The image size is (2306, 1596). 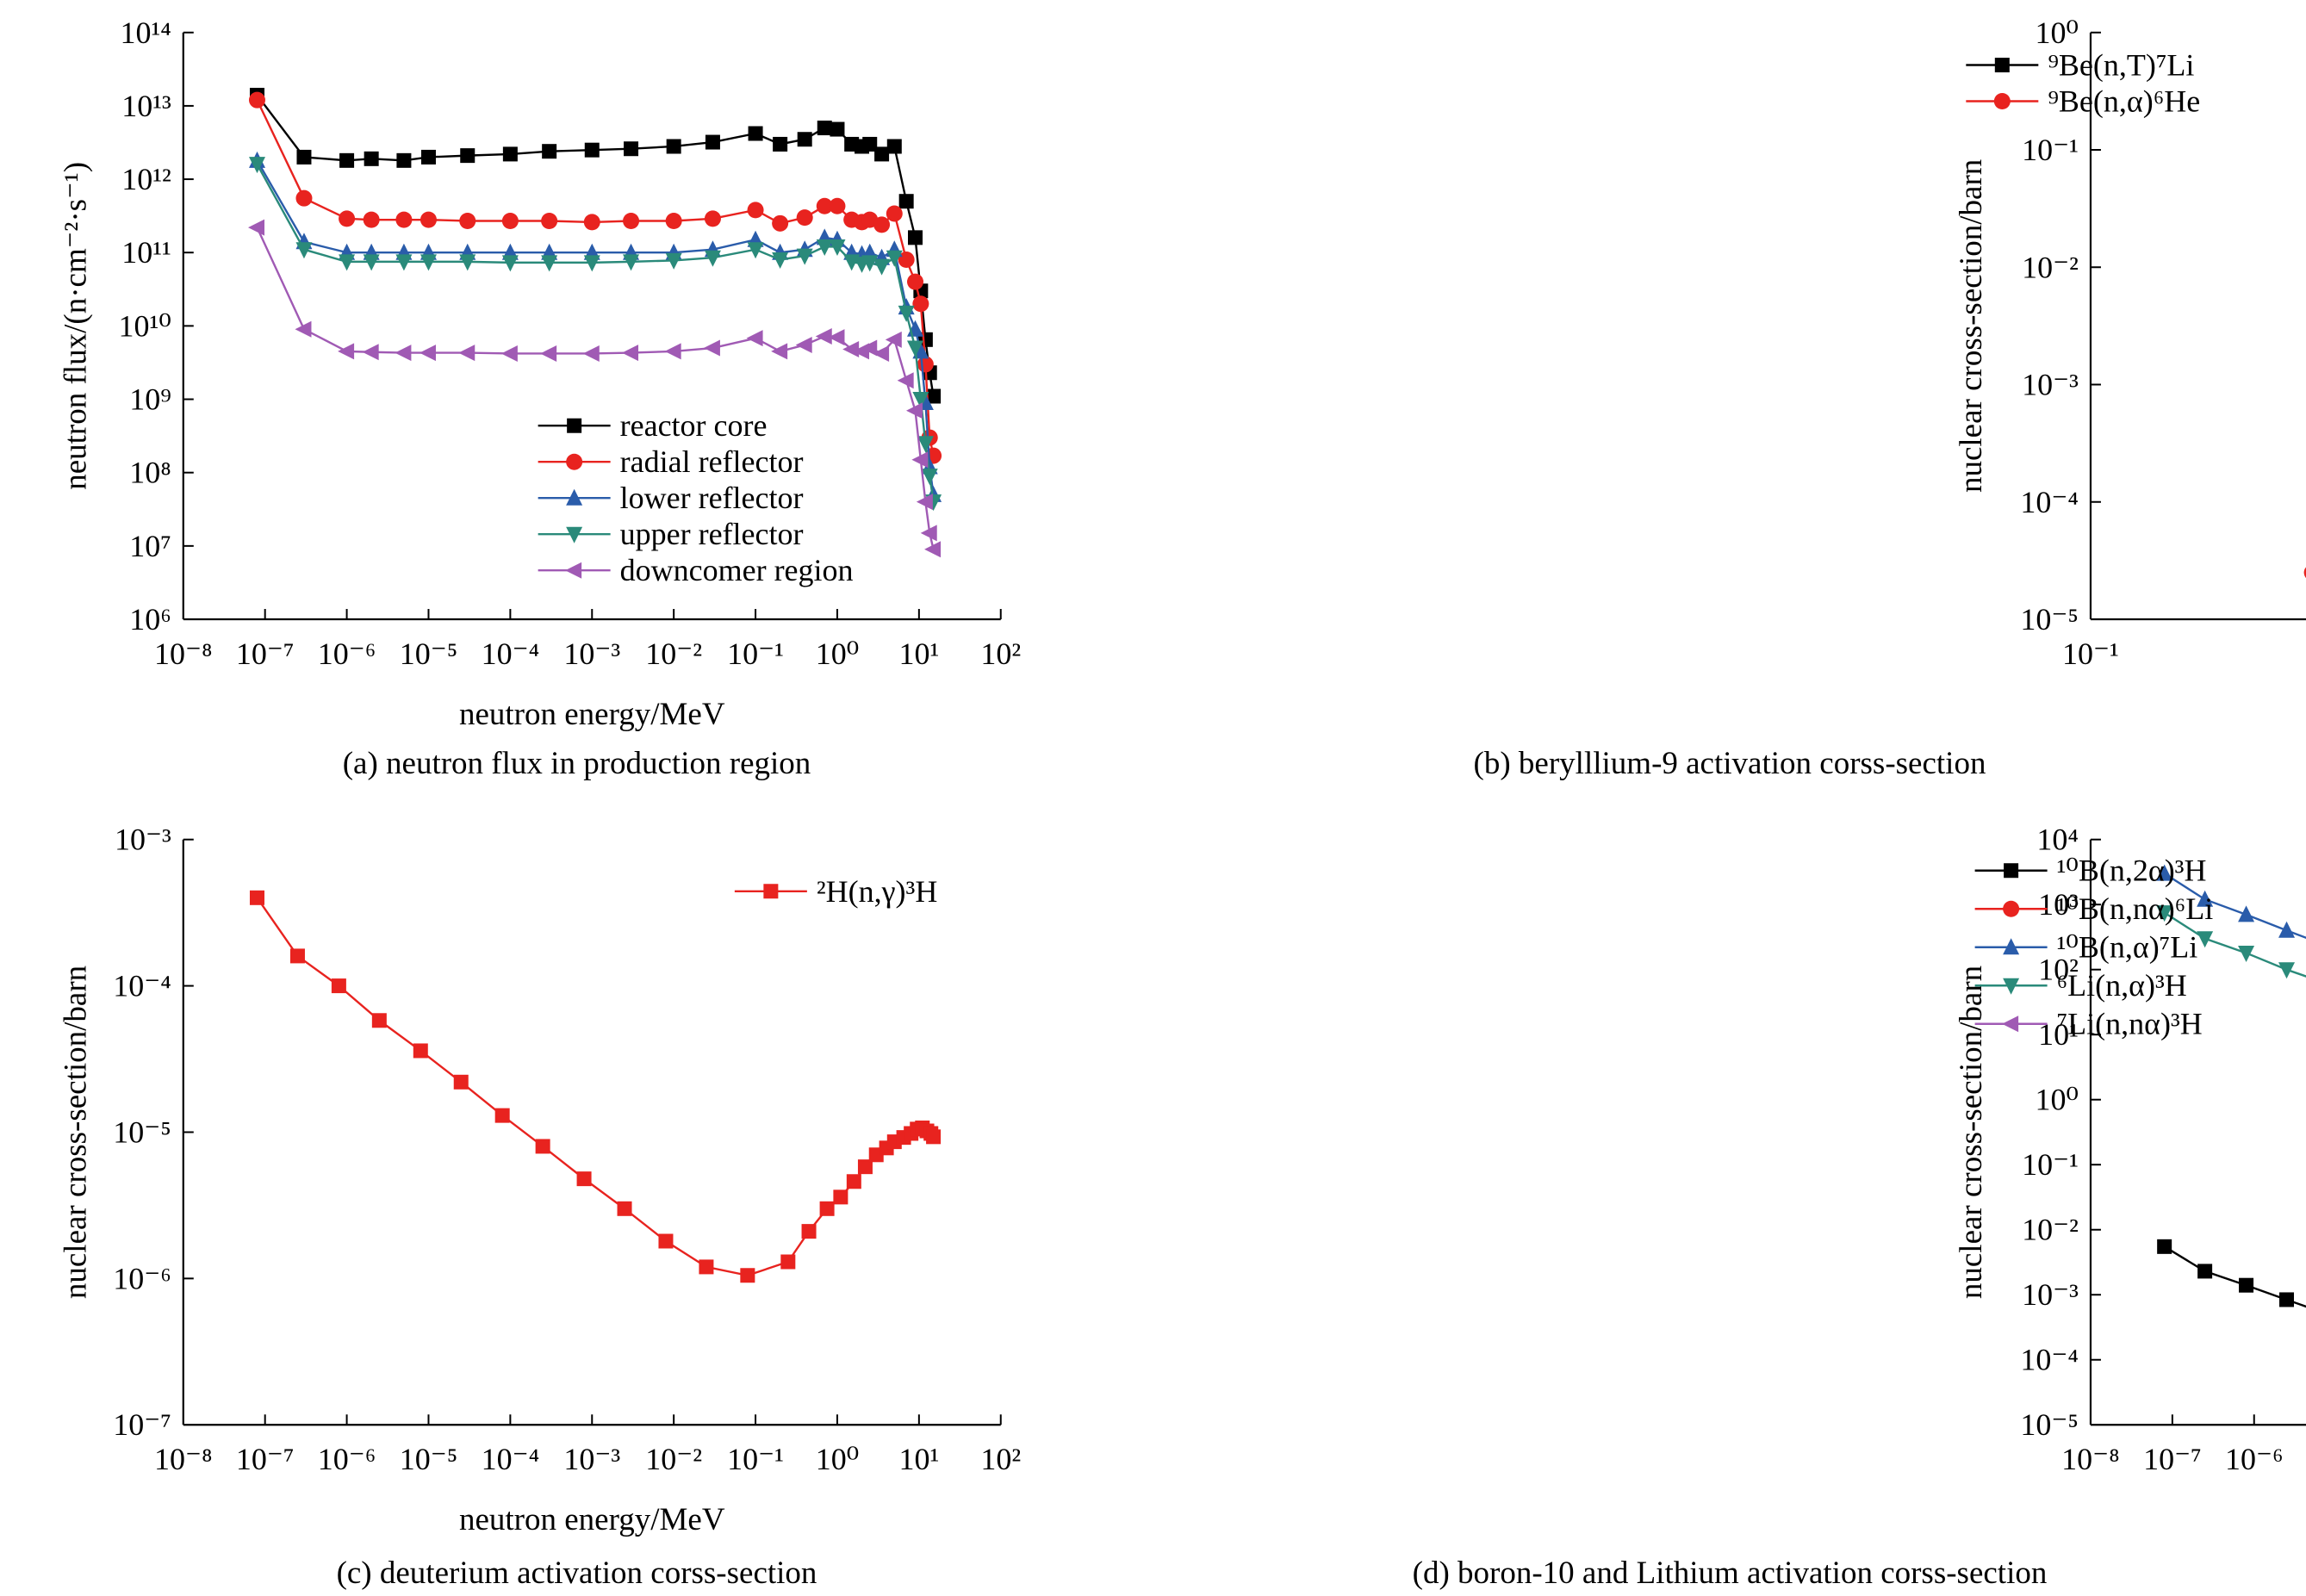 What do you see at coordinates (671, 461) in the screenshot?
I see `legend-item: radial reflector` at bounding box center [671, 461].